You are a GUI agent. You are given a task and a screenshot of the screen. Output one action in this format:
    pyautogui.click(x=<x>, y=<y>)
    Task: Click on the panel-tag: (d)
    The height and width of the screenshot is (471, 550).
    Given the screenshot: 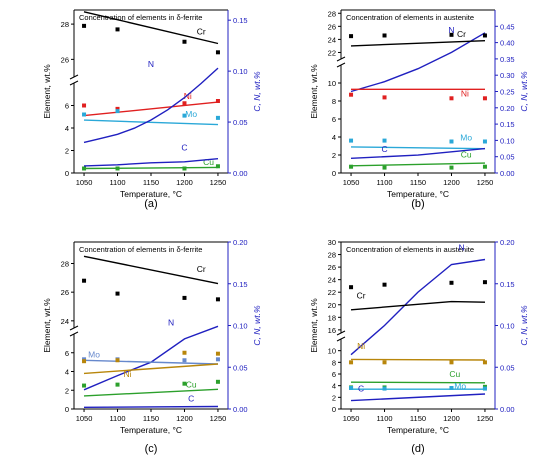 What is the action you would take?
    pyautogui.click(x=417, y=449)
    